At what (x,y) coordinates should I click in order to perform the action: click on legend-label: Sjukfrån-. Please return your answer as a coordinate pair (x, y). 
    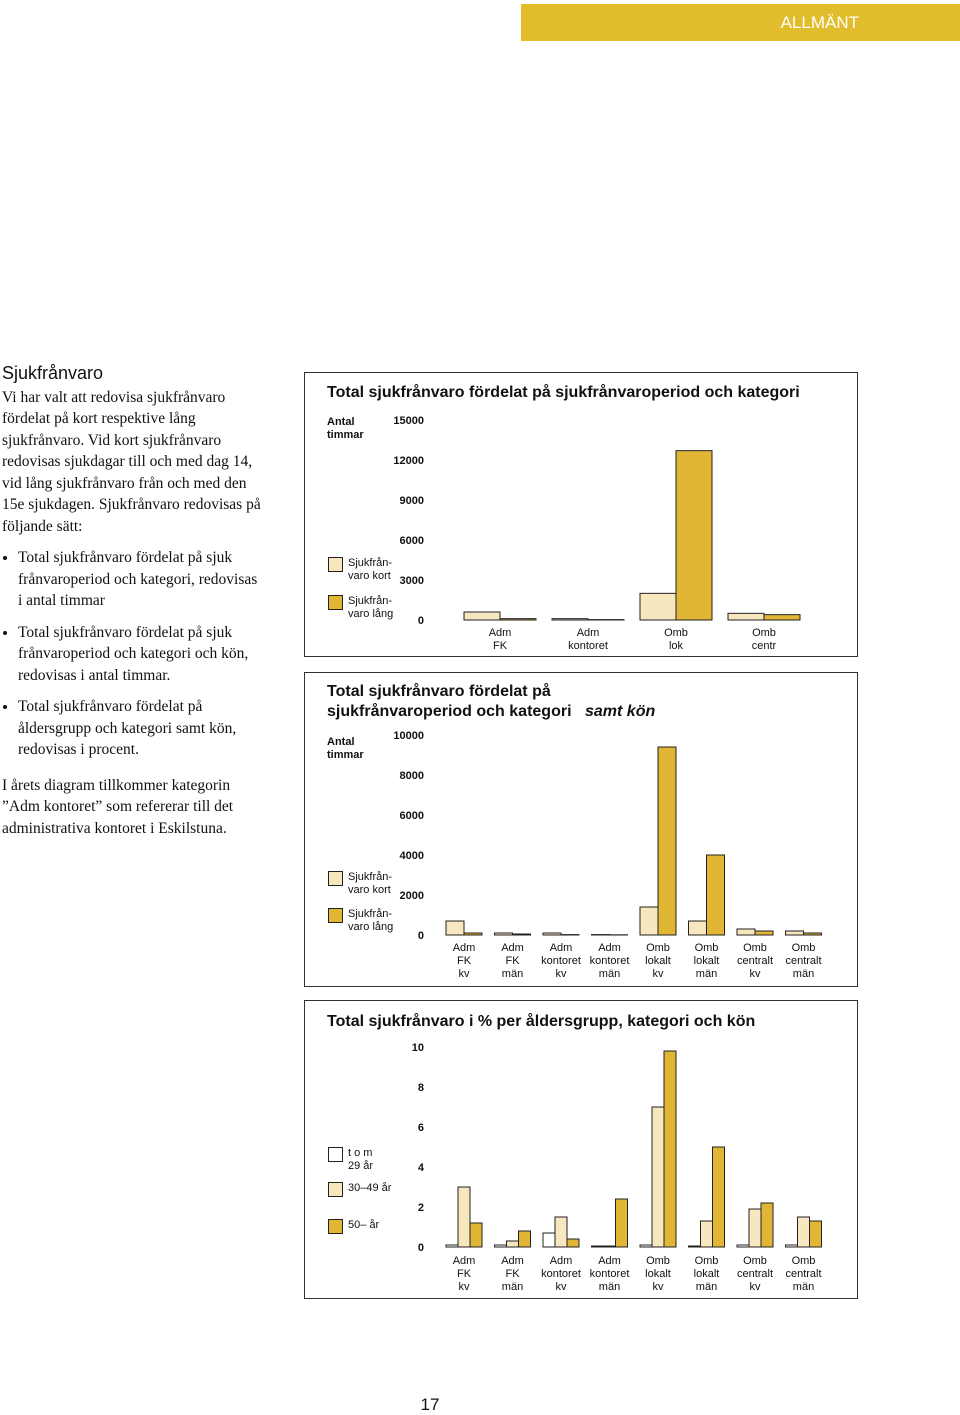
    Looking at the image, I should click on (370, 914).